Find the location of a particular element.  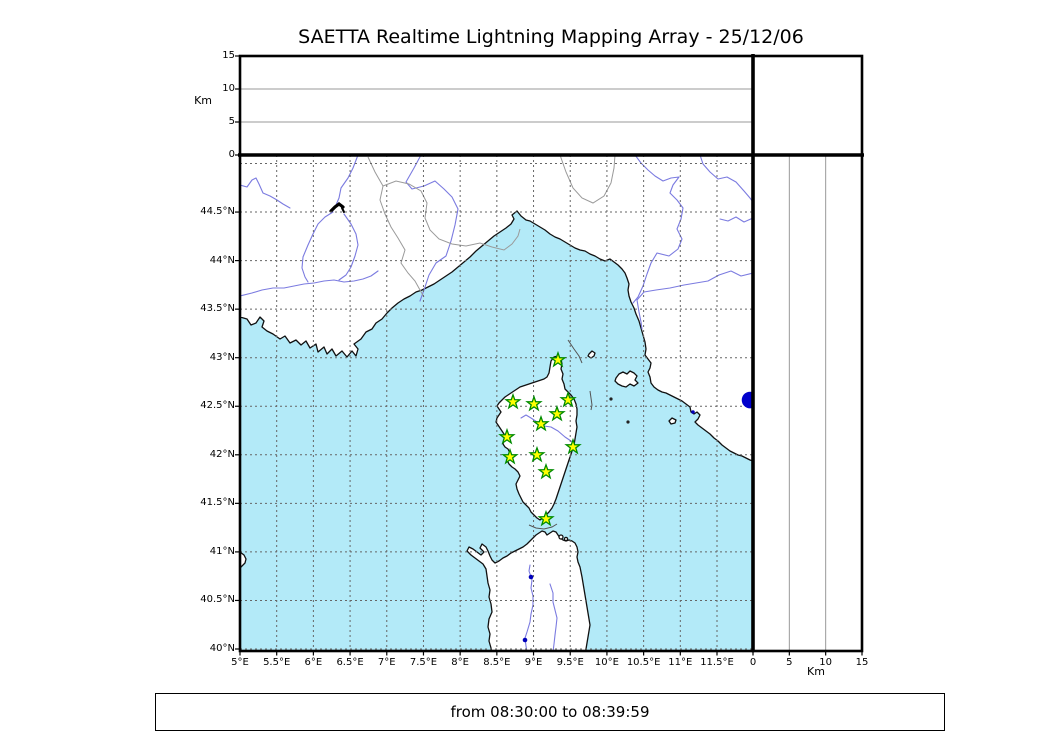

pianosa-islet is located at coordinates (628, 422).